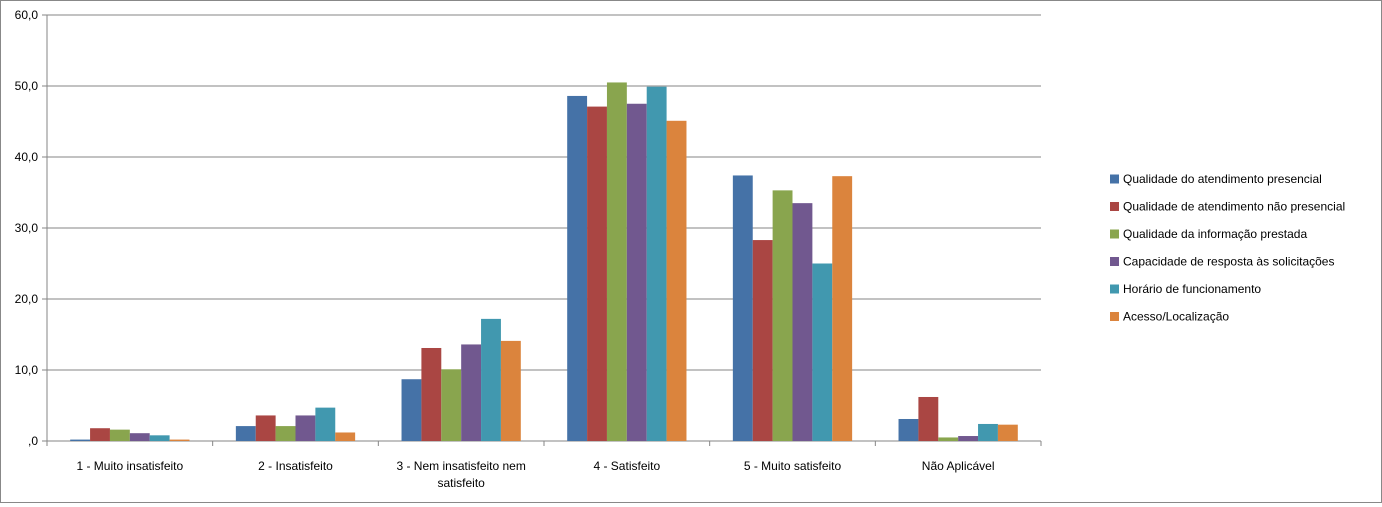 The width and height of the screenshot is (1382, 507). I want to click on y-tick-label: 60,0, so click(27, 15).